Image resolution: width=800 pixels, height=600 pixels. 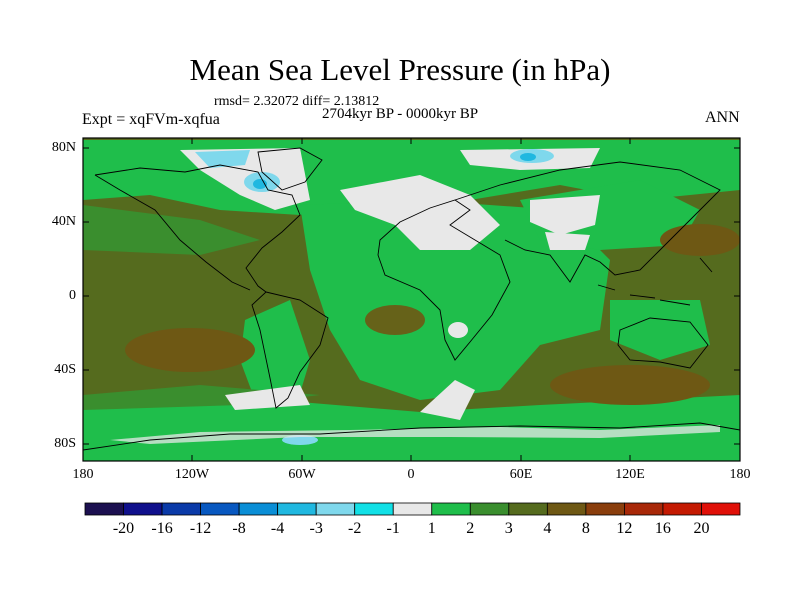 I want to click on colorbar-label: 3, so click(x=508, y=528).